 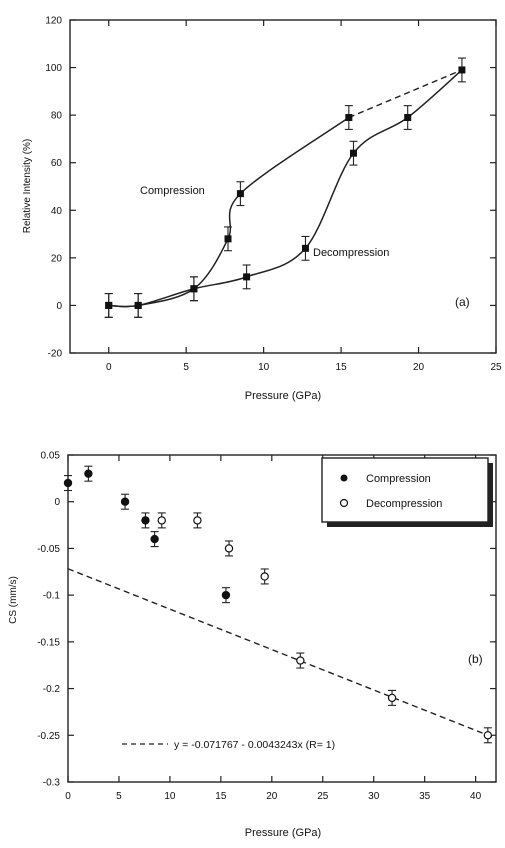 I want to click on panel-a-ytick-label: -20, so click(x=55, y=354).